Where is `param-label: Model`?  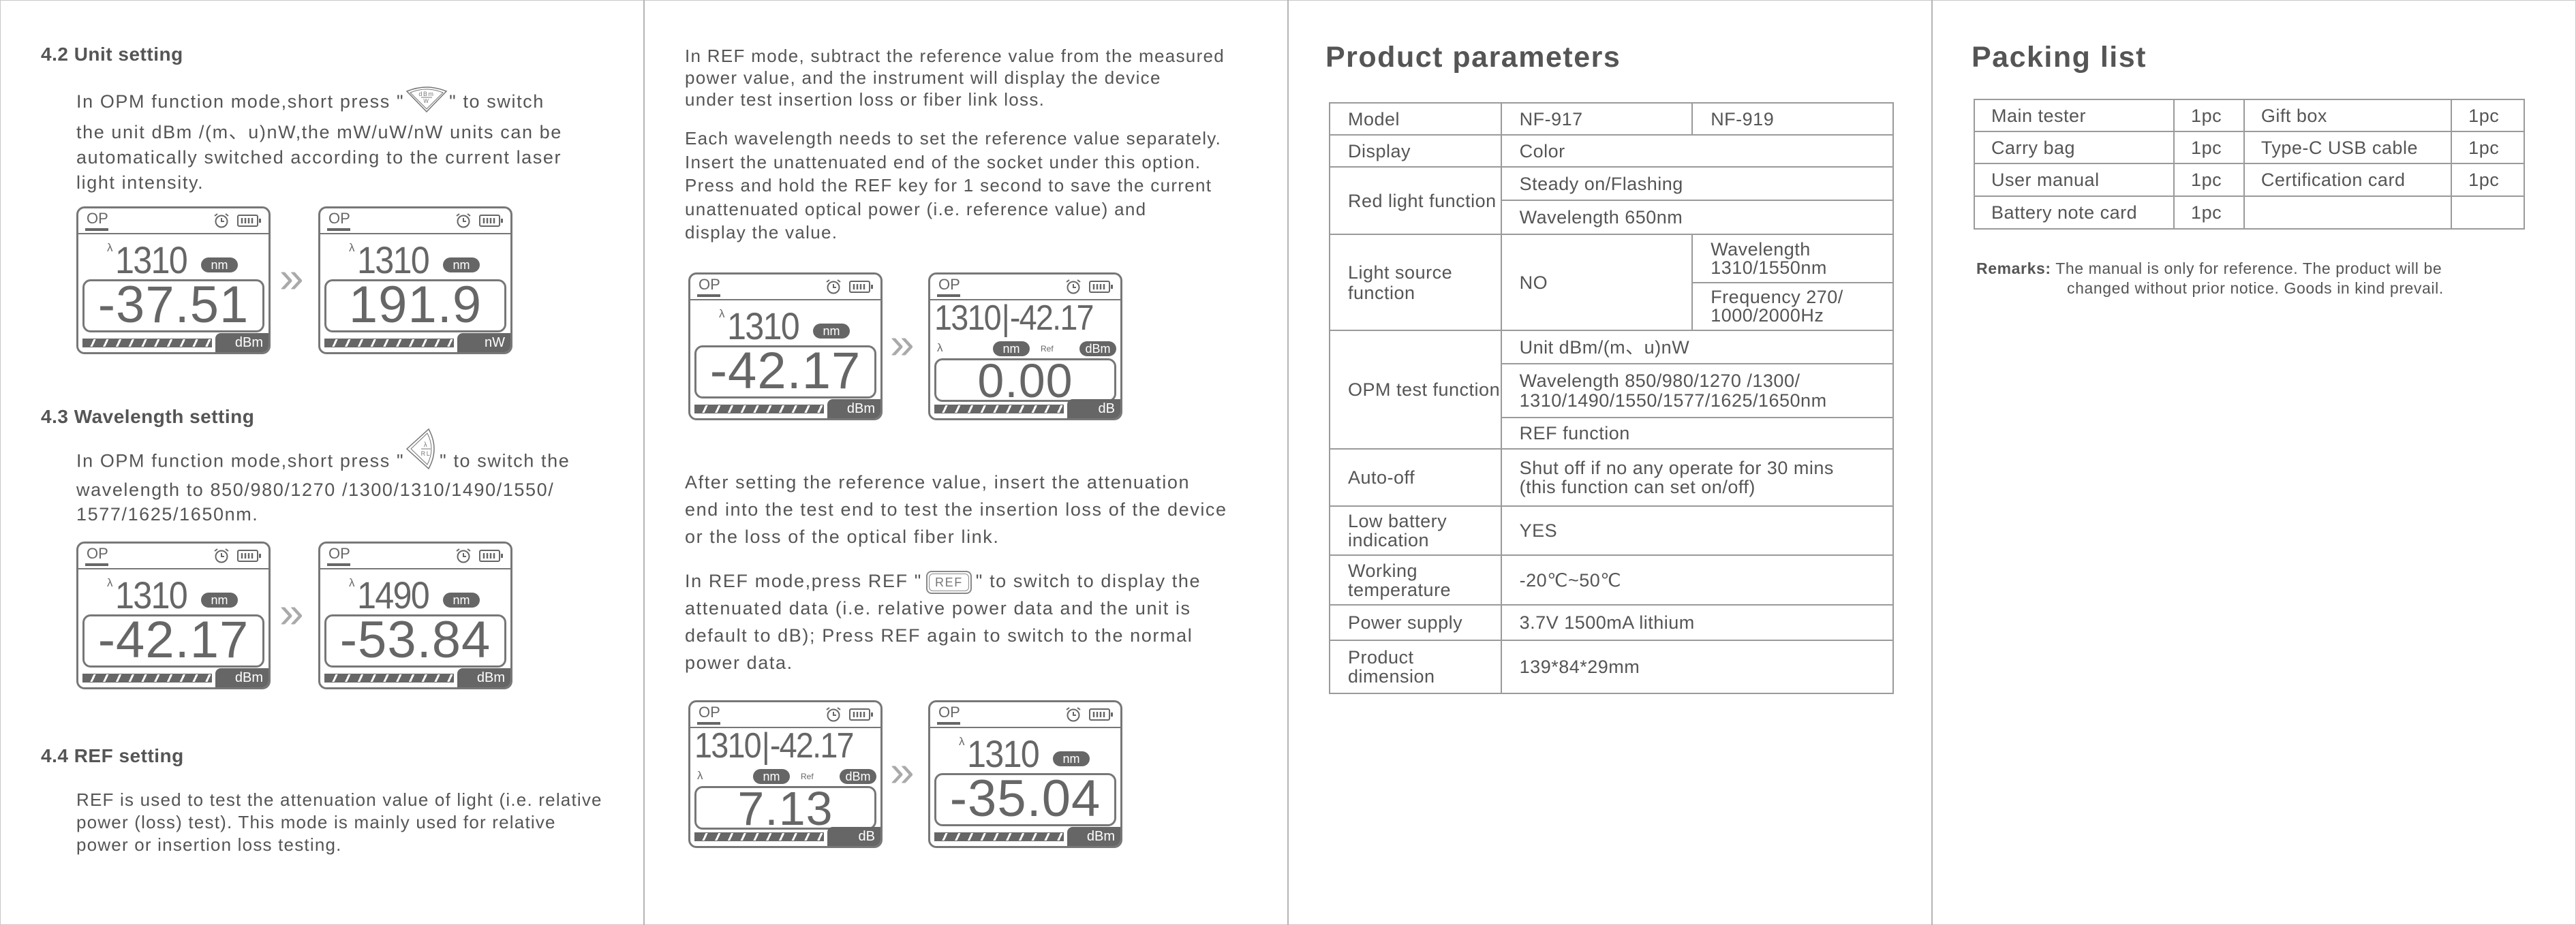 param-label: Model is located at coordinates (1415, 119).